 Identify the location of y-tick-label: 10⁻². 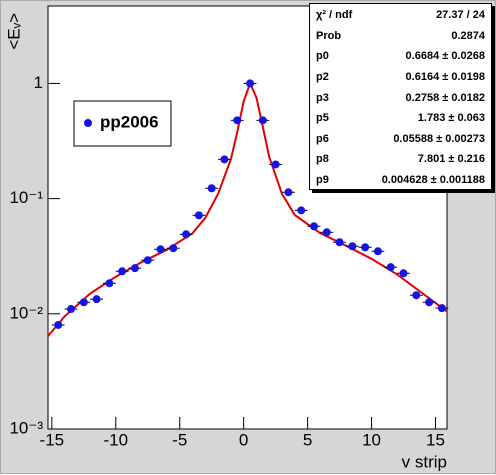
(26, 312).